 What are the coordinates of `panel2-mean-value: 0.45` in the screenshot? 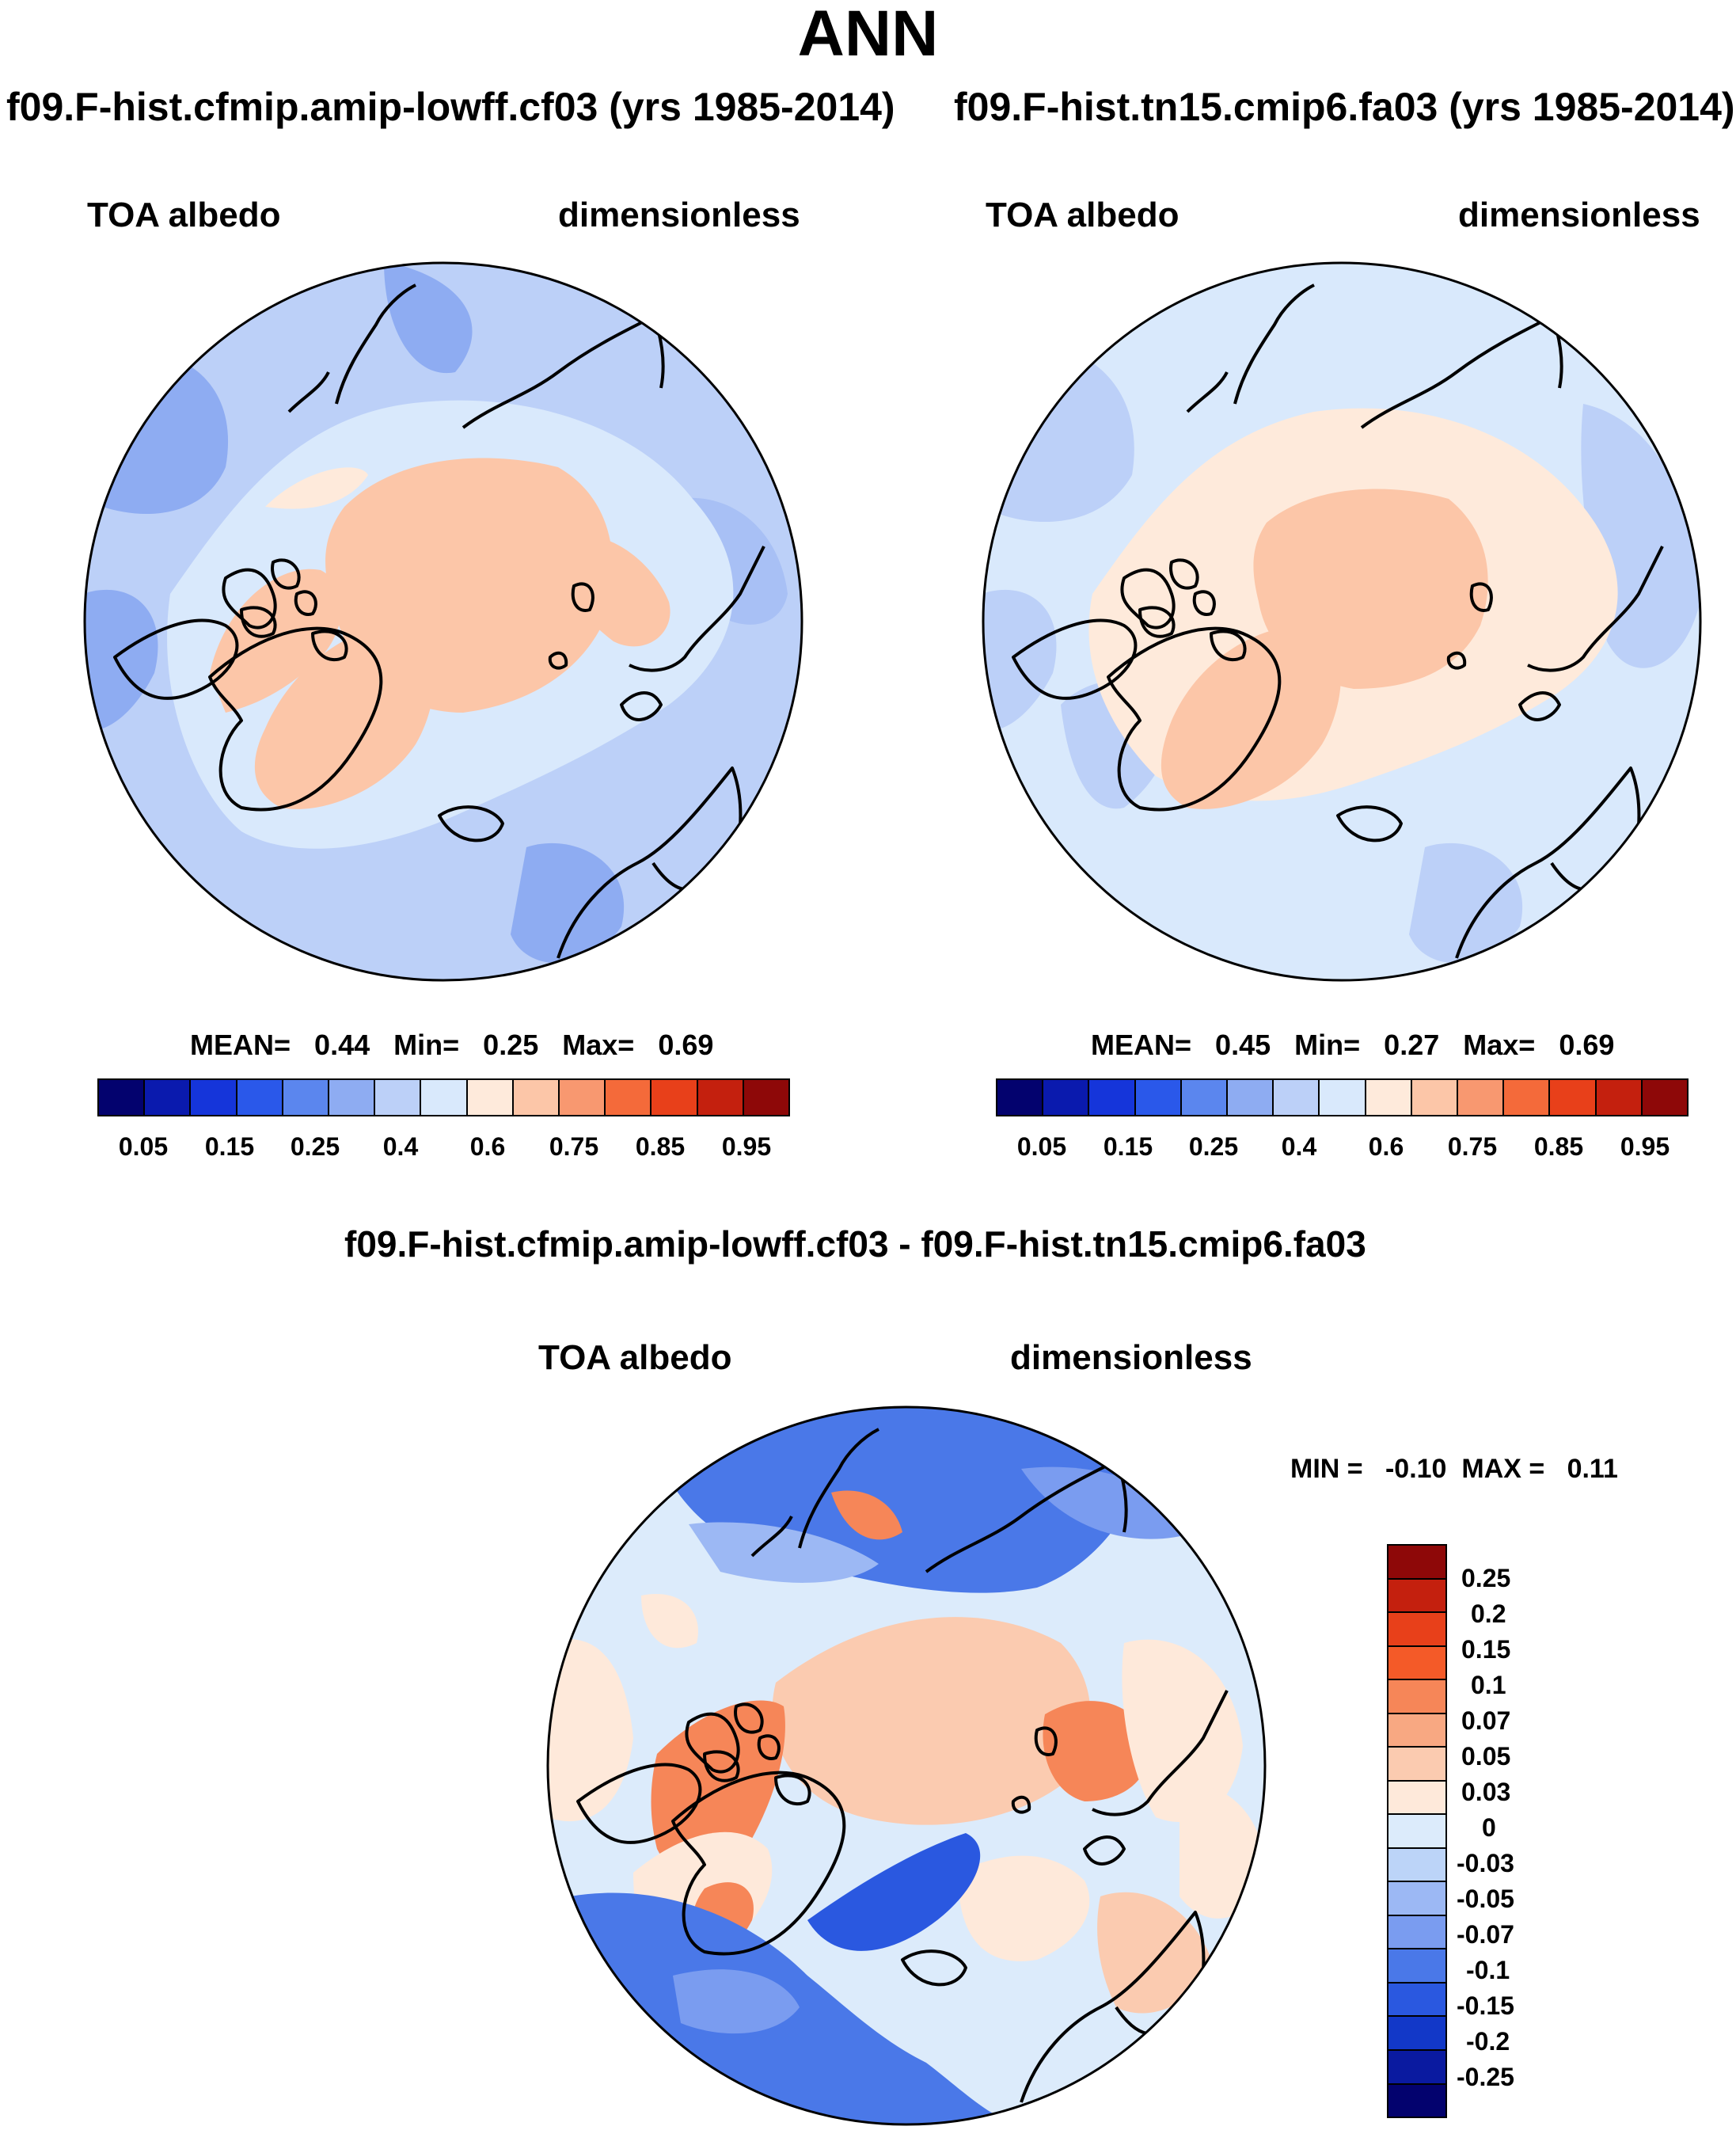 It's located at (1243, 1045).